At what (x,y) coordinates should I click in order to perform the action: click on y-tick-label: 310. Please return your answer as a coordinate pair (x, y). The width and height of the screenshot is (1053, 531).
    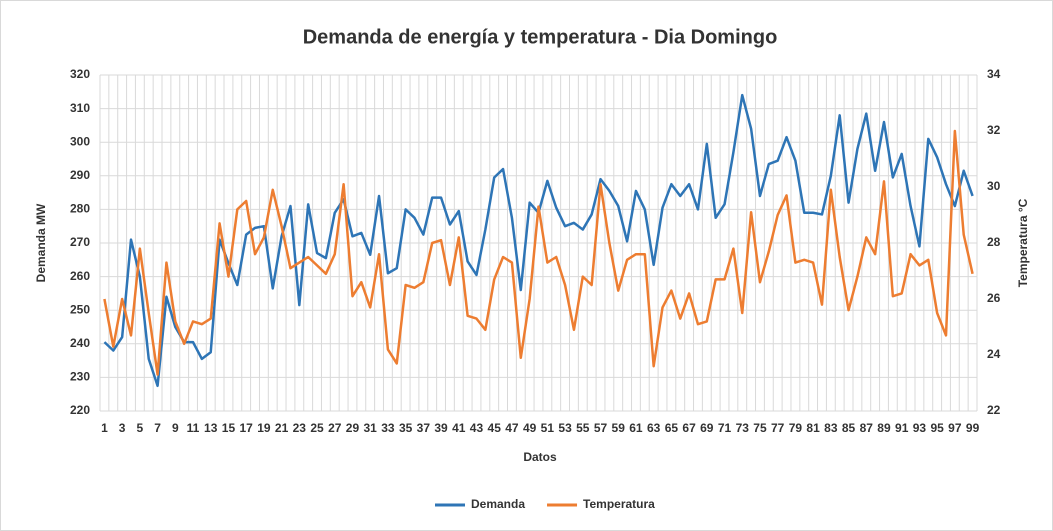
    Looking at the image, I should click on (80, 108).